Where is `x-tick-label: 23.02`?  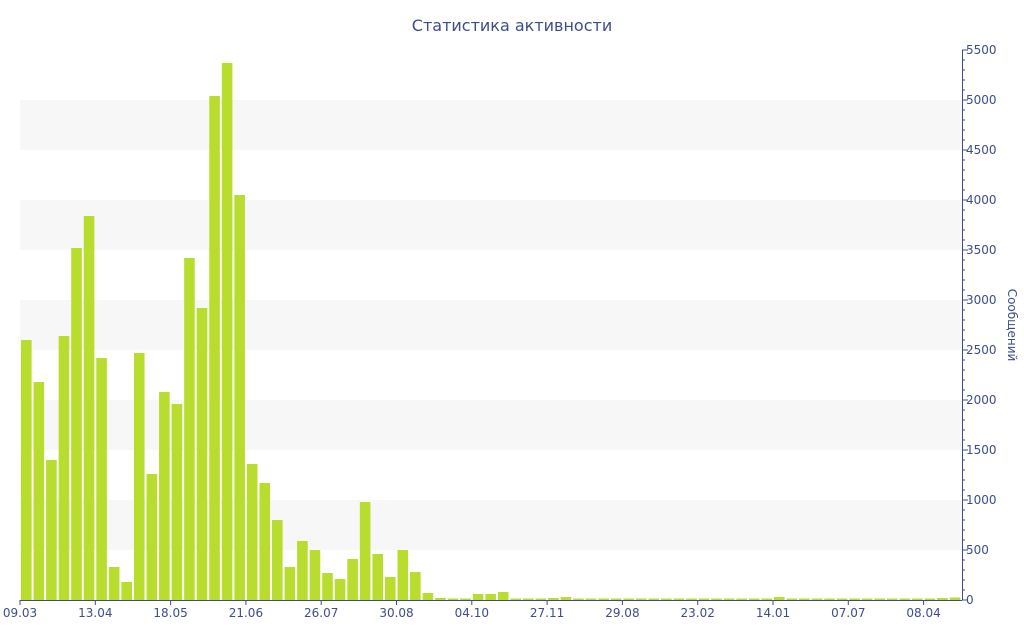
x-tick-label: 23.02 is located at coordinates (698, 613).